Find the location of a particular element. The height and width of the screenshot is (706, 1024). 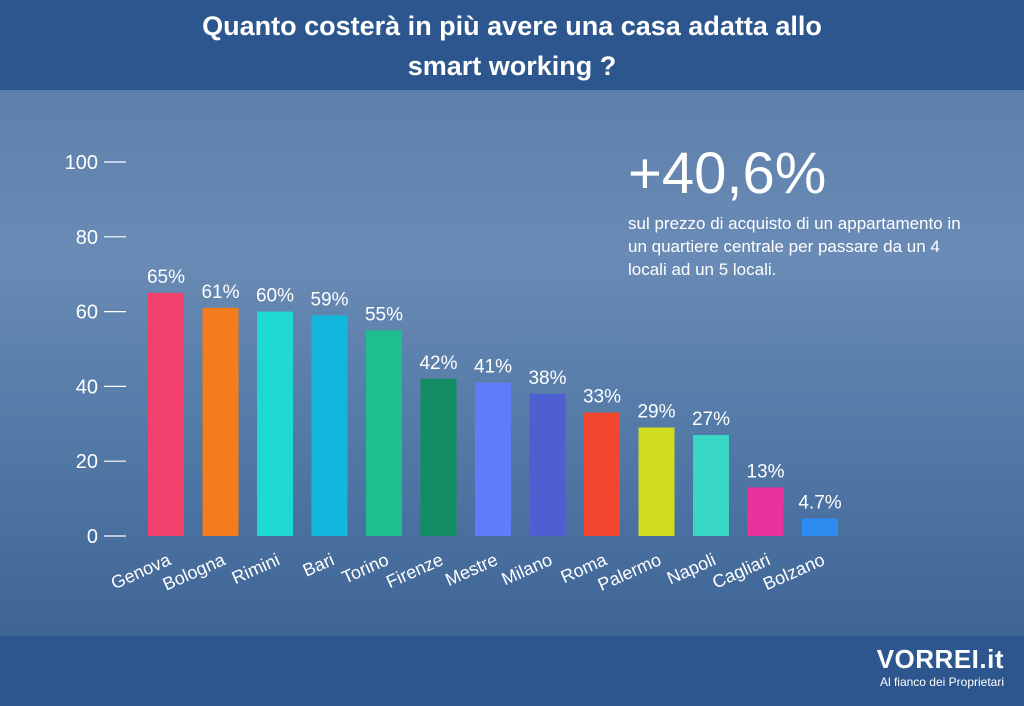

x-tick-label: Bolzano is located at coordinates (794, 571).